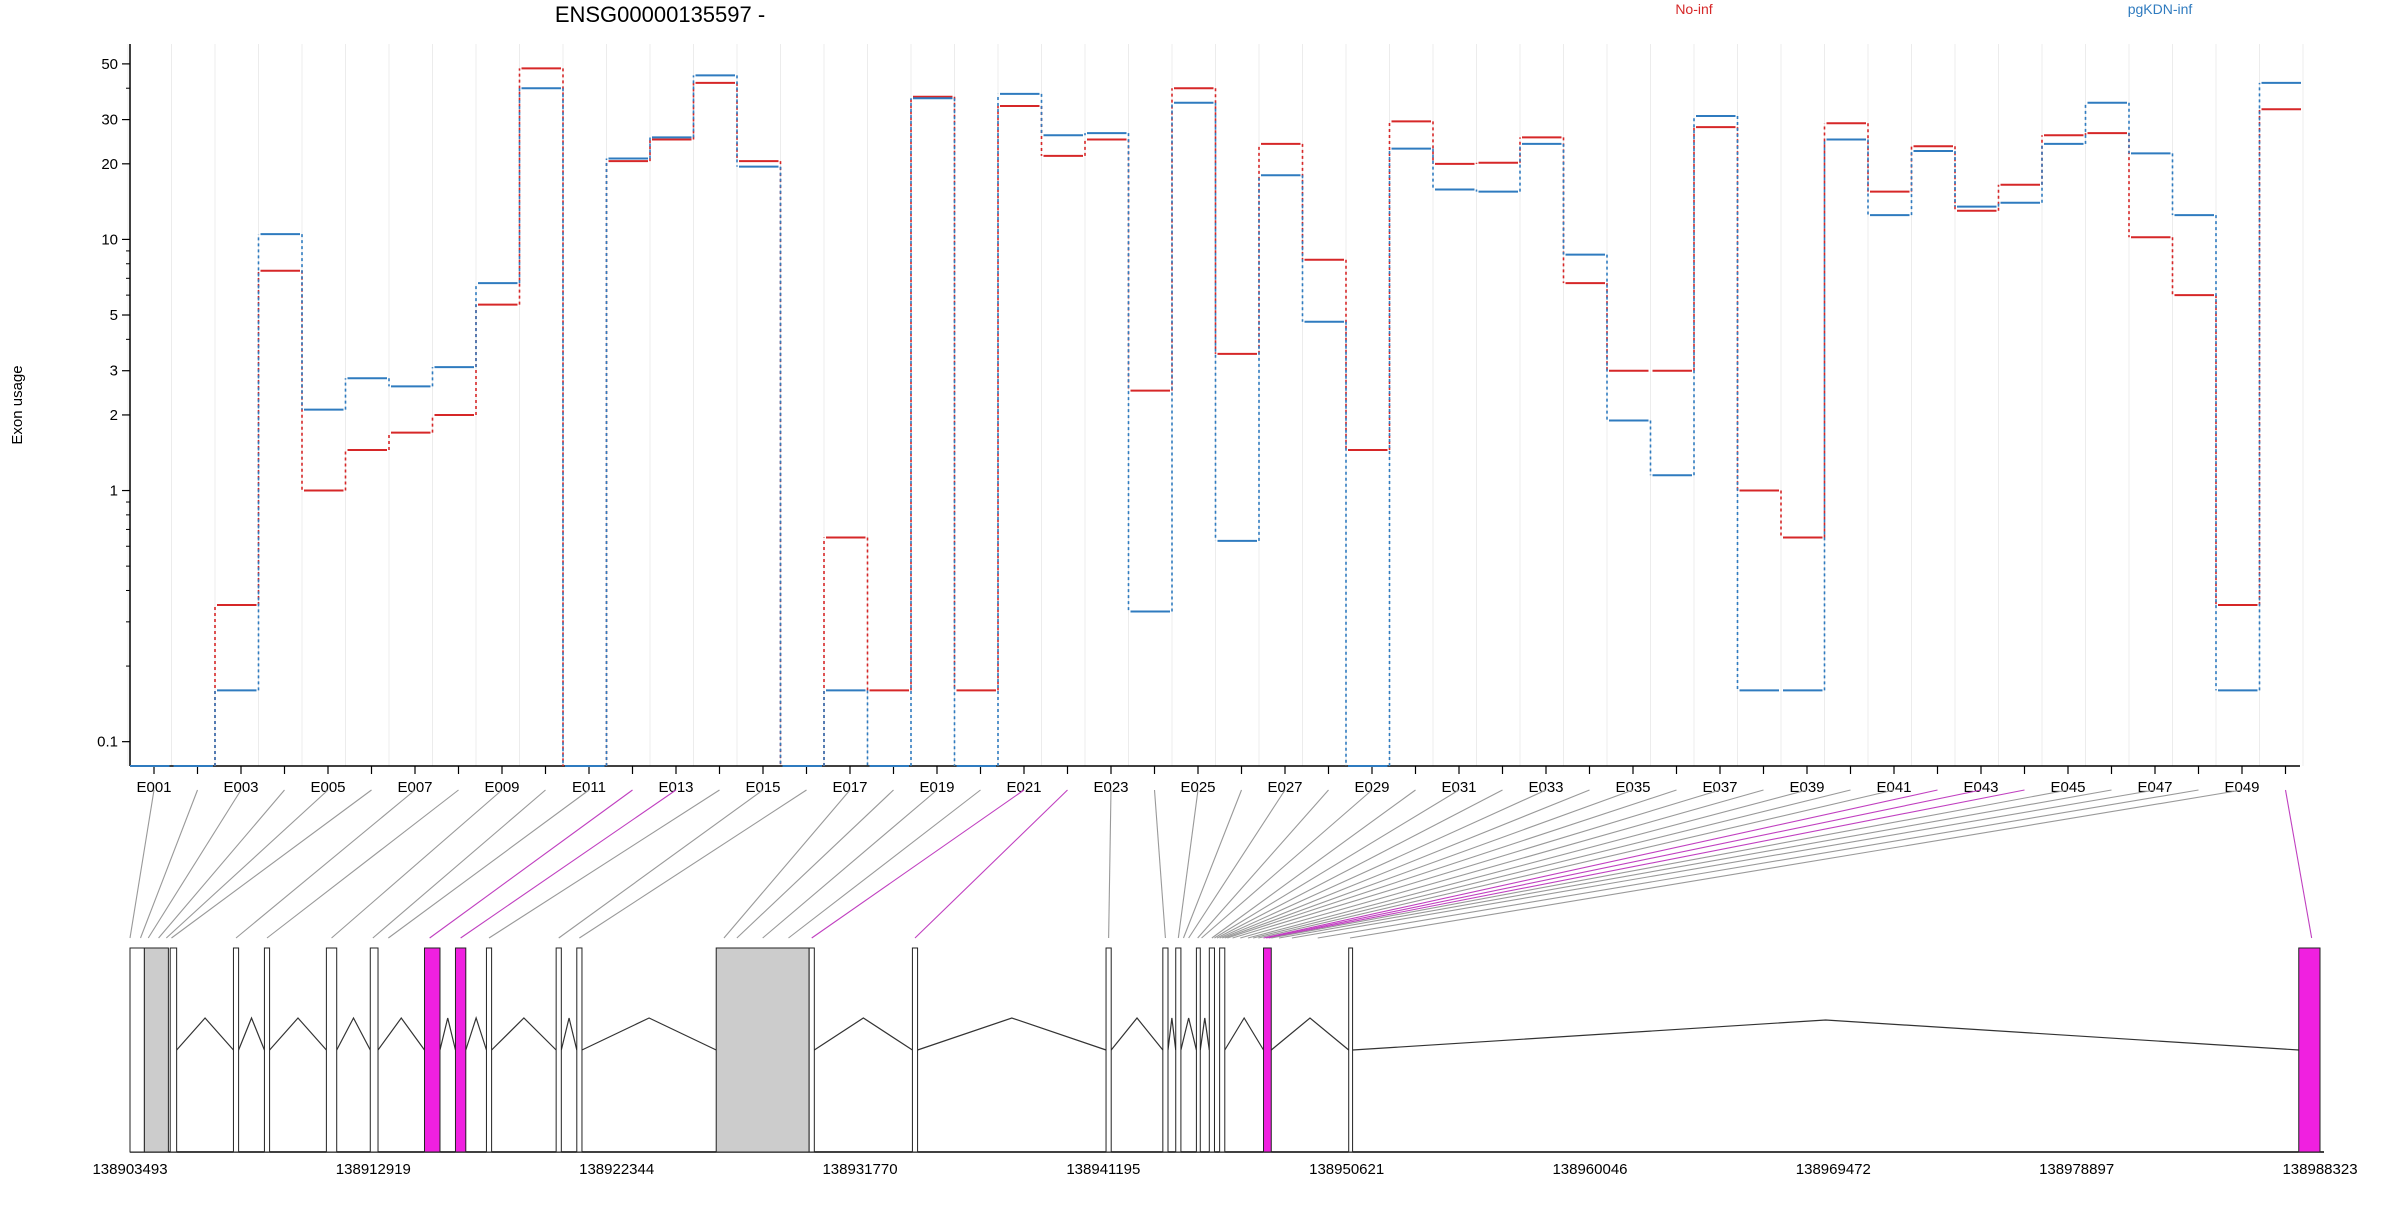 The height and width of the screenshot is (1205, 2400). What do you see at coordinates (1284, 787) in the screenshot?
I see `x-tick-label: E027` at bounding box center [1284, 787].